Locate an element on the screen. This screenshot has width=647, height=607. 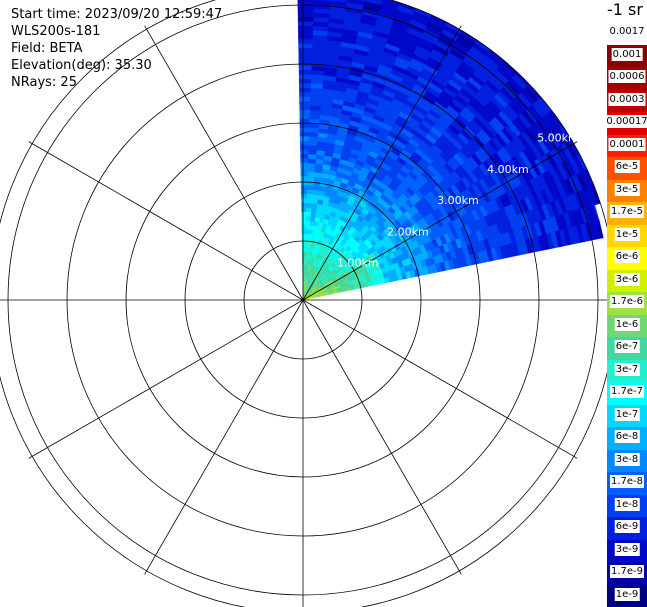
range-ring-label: 5.00km is located at coordinates (558, 138).